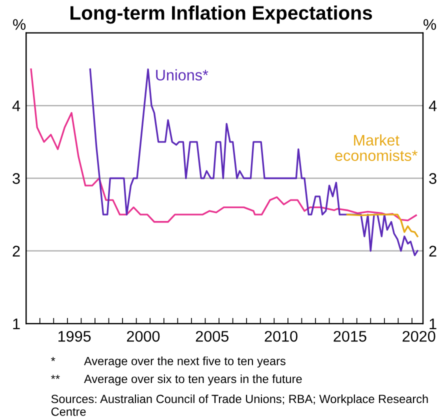  I want to click on y2-axis-title: %, so click(430, 24).